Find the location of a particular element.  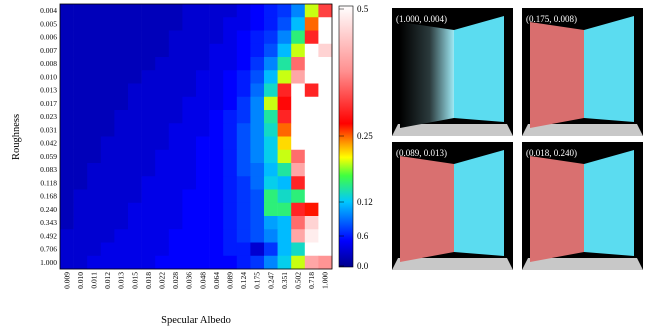

x-tick-label: 0.022 is located at coordinates (162, 280).